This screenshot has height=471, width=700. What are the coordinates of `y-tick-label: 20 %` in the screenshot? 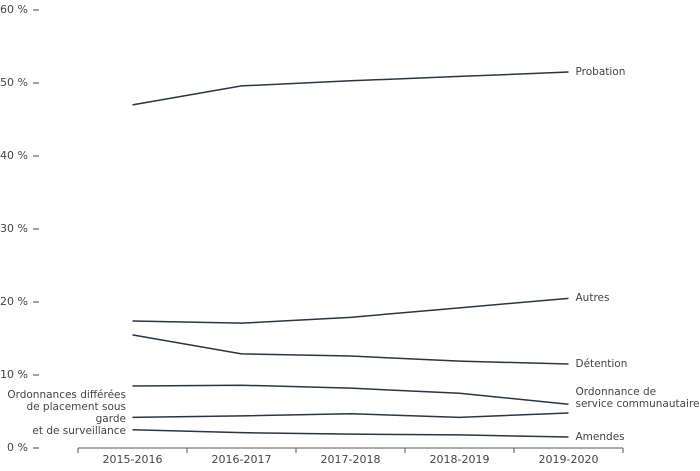 It's located at (14, 301).